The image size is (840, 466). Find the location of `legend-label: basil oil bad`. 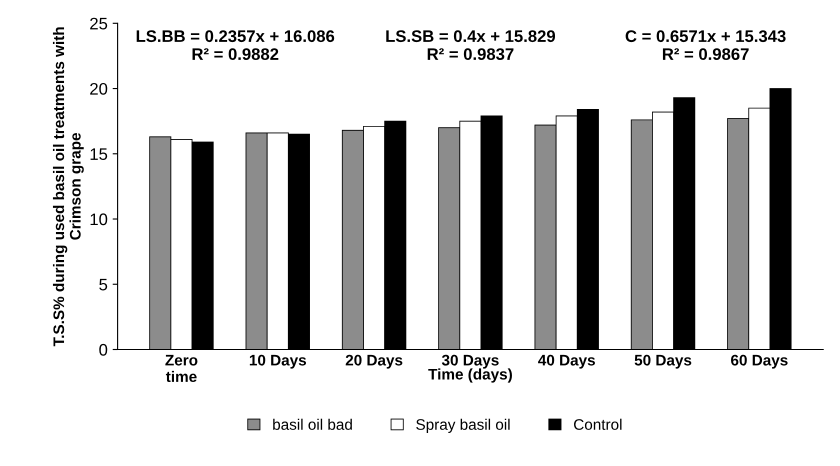

legend-label: basil oil bad is located at coordinates (312, 424).